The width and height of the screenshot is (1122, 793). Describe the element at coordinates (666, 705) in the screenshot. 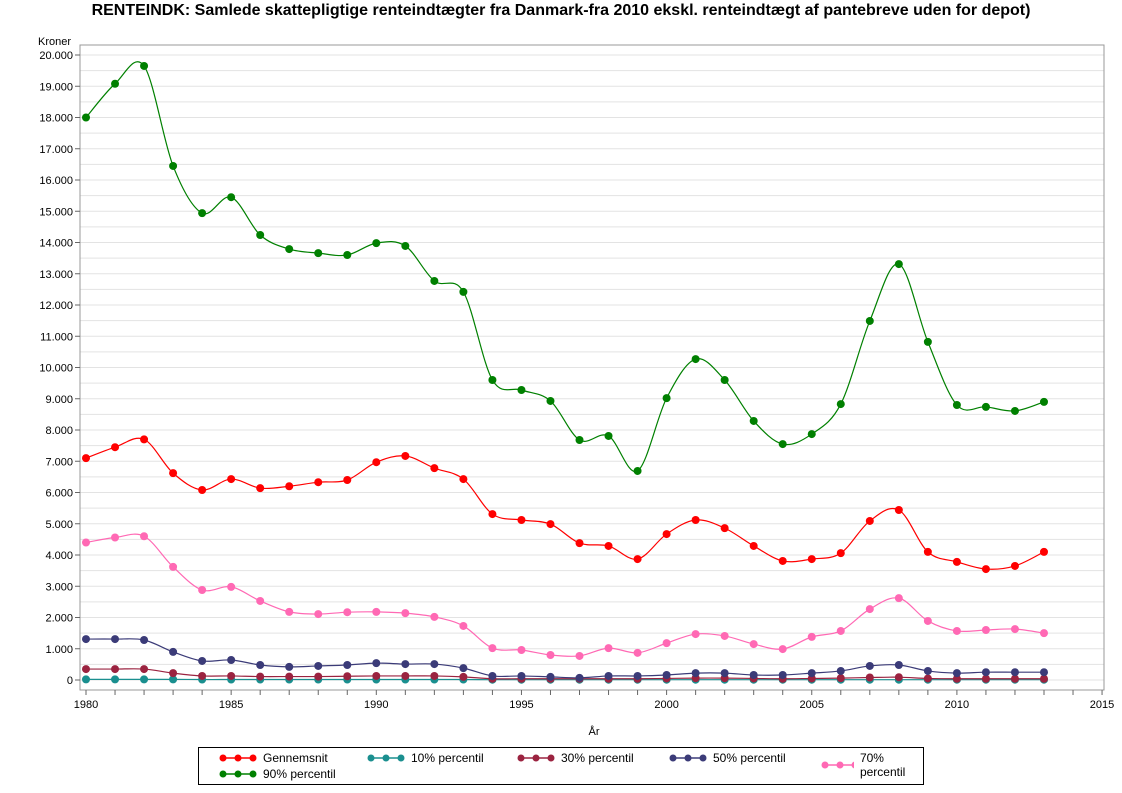

I see `x-tick-label: 2000` at that location.